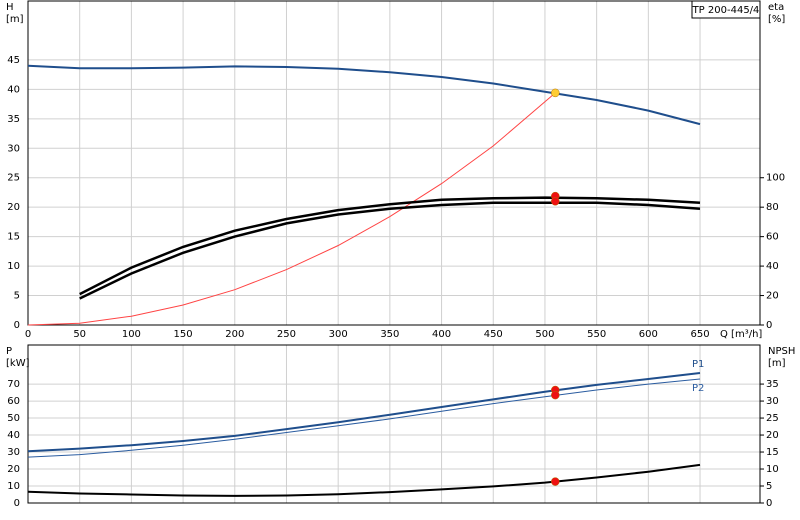  Describe the element at coordinates (648, 334) in the screenshot. I see `x-tick-label: 600` at that location.